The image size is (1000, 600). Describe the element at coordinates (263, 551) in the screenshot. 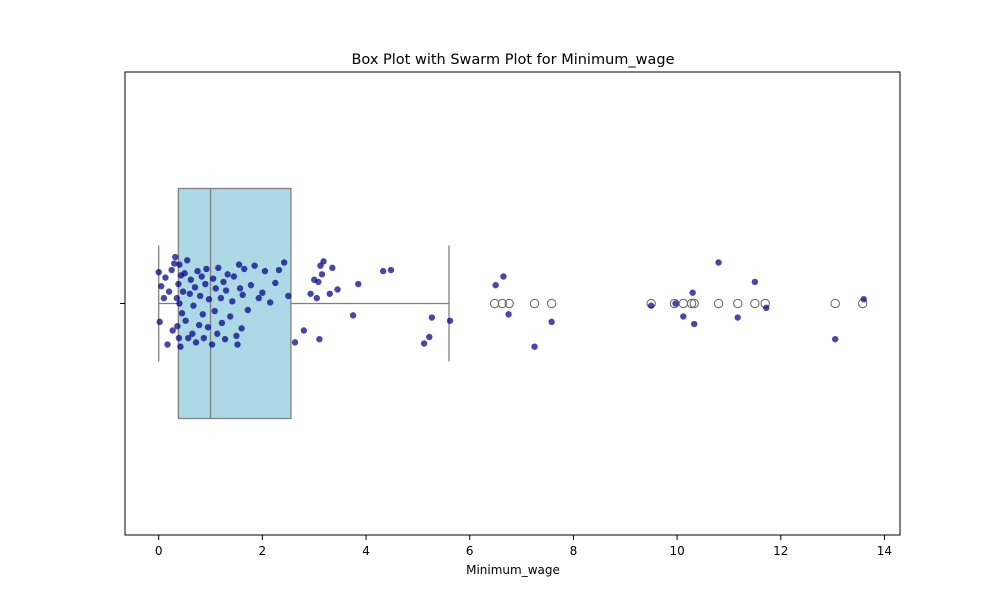

I see `x-tick-label: 2` at that location.